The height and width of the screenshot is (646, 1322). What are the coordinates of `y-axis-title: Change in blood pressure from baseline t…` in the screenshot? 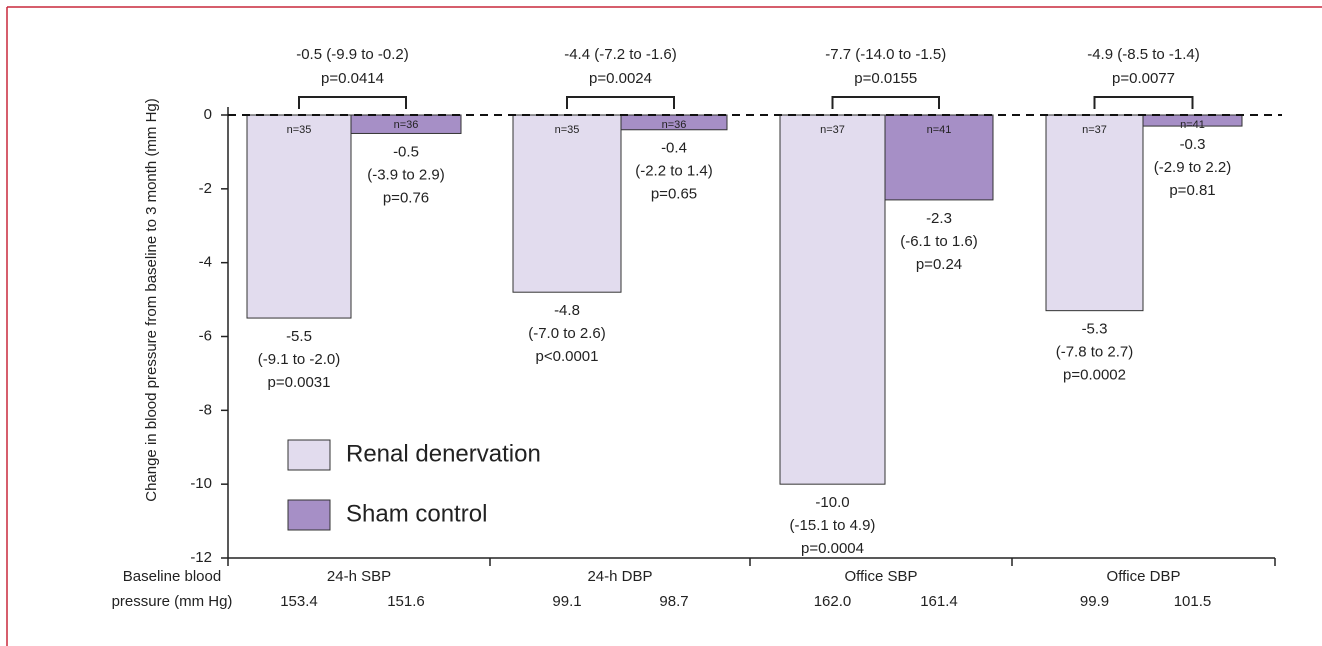 It's located at (151, 300).